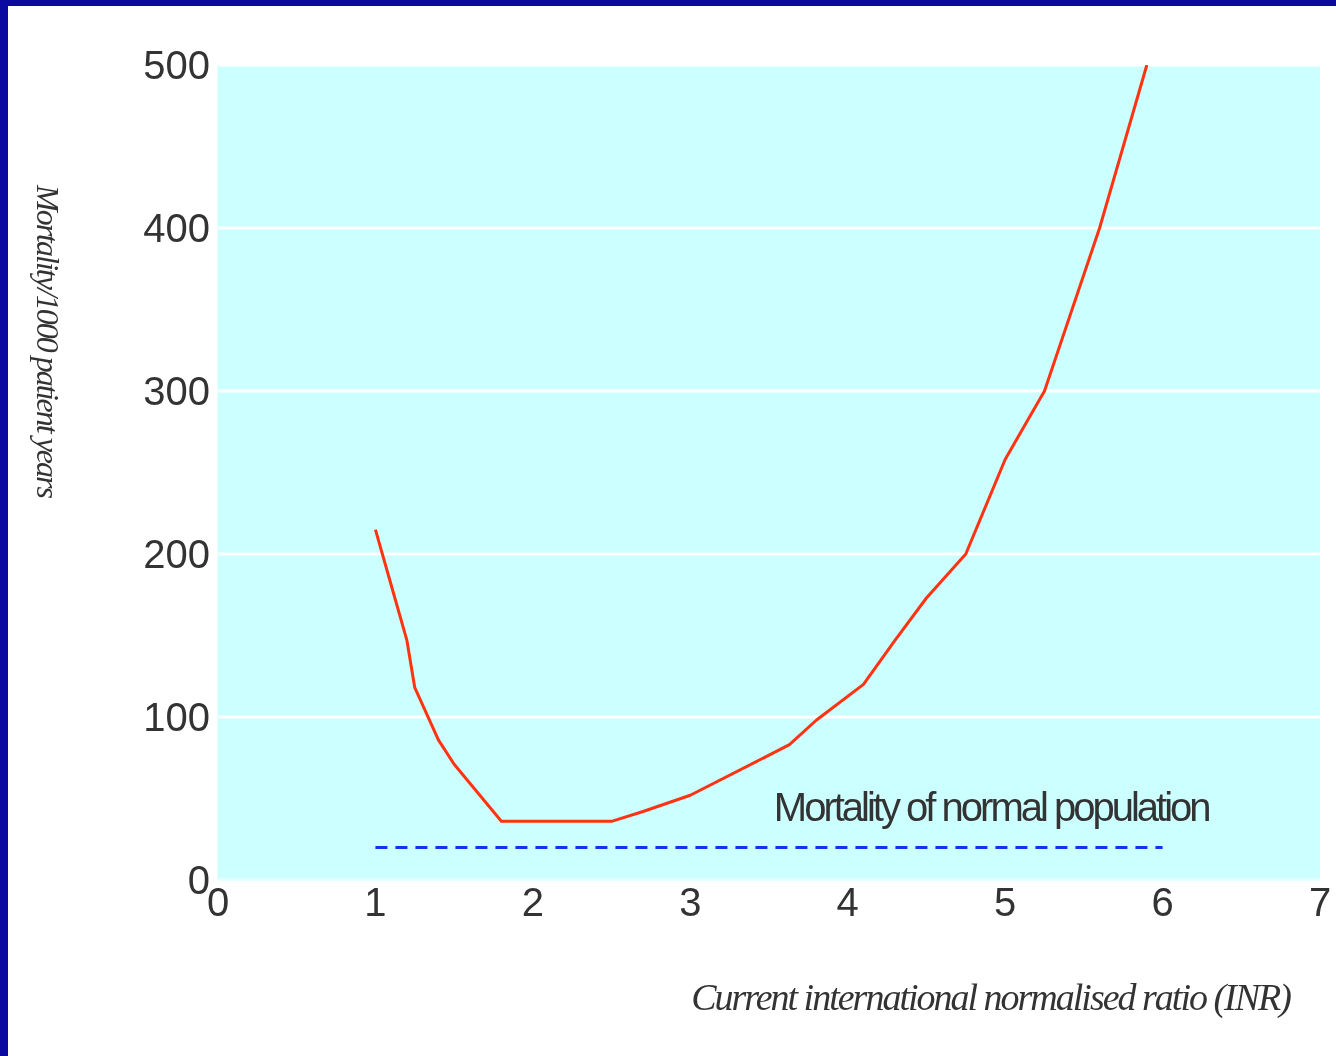  What do you see at coordinates (991, 807) in the screenshot?
I see `series-label: Mortality of normal population` at bounding box center [991, 807].